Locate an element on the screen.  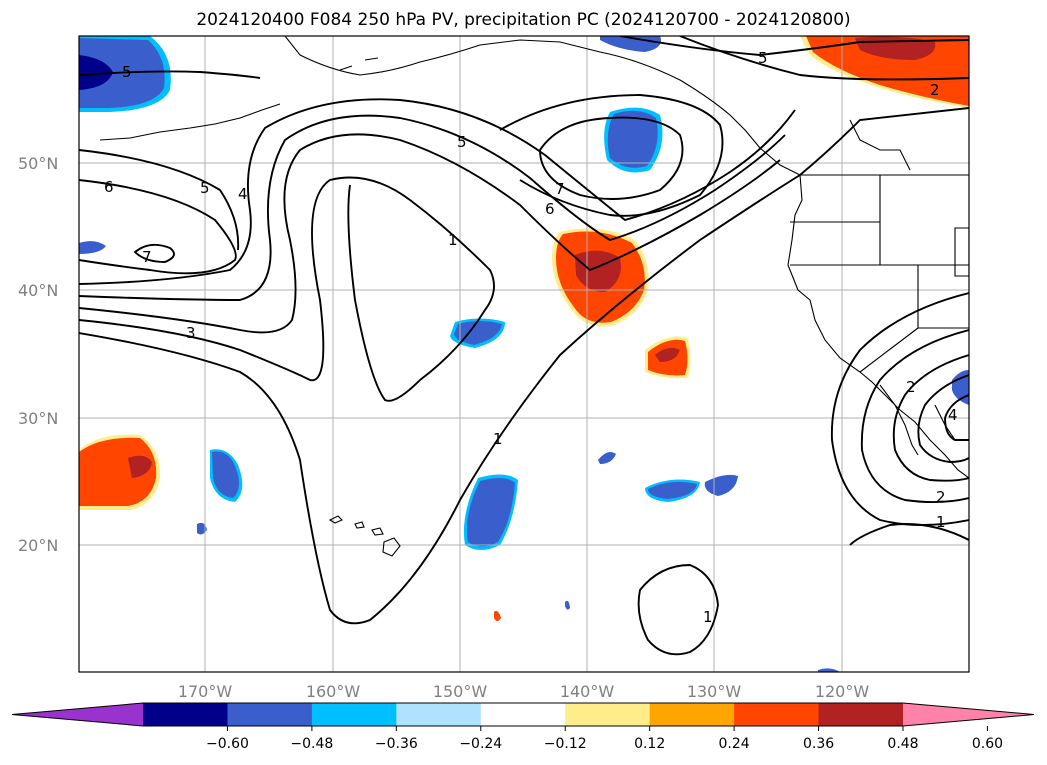
lon-label-160w: 160°W is located at coordinates (333, 691).